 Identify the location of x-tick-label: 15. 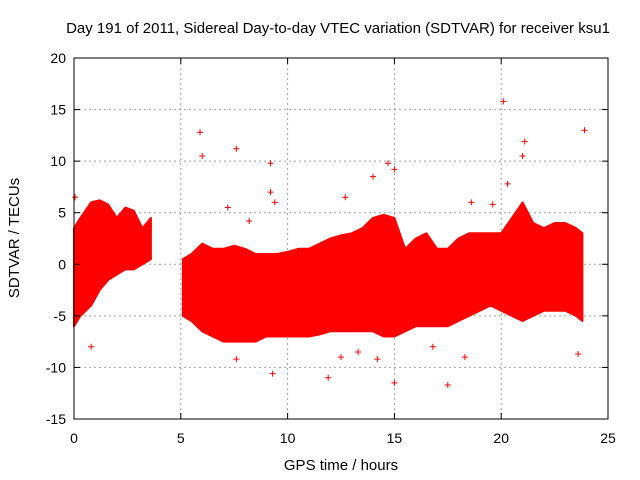
(395, 438).